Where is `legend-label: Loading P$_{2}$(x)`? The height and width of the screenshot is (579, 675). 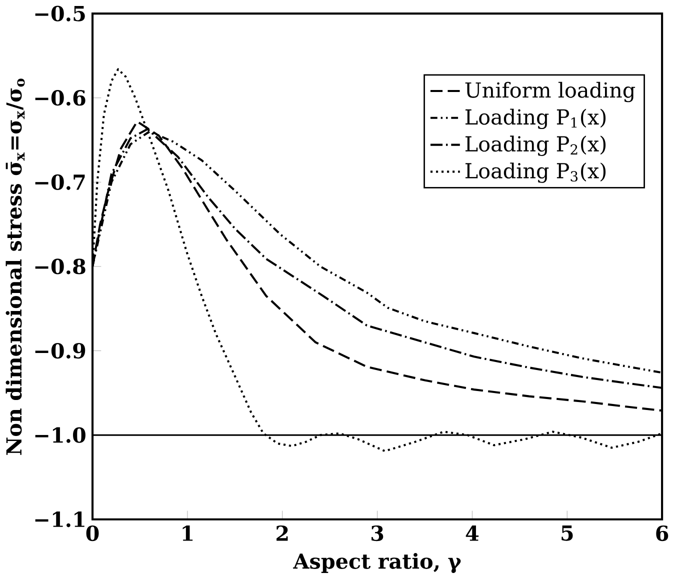
legend-label: Loading P$_{2}$(x) is located at coordinates (536, 146).